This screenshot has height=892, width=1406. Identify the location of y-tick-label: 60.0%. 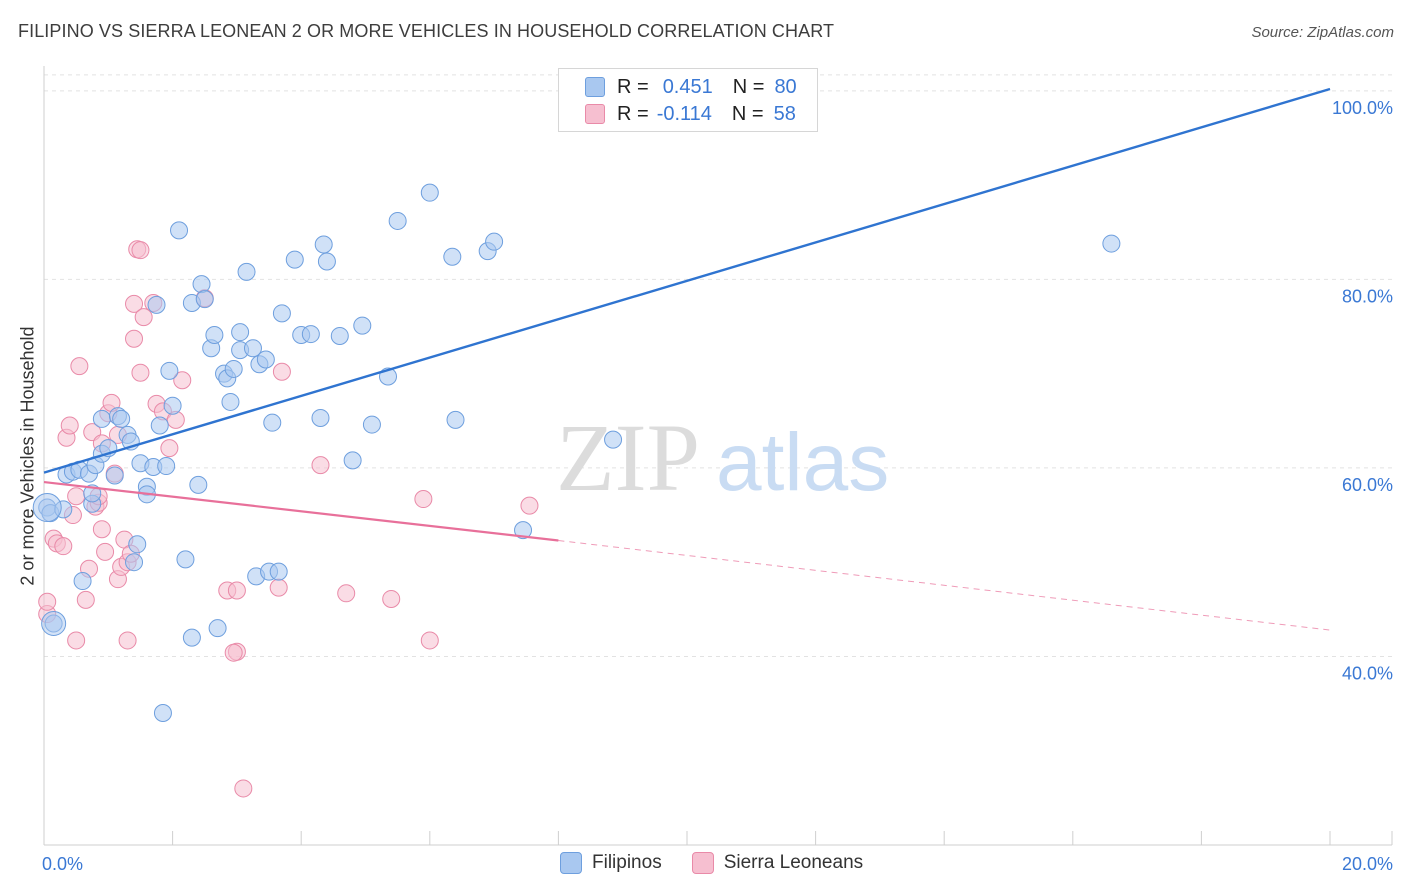
(1367, 485).